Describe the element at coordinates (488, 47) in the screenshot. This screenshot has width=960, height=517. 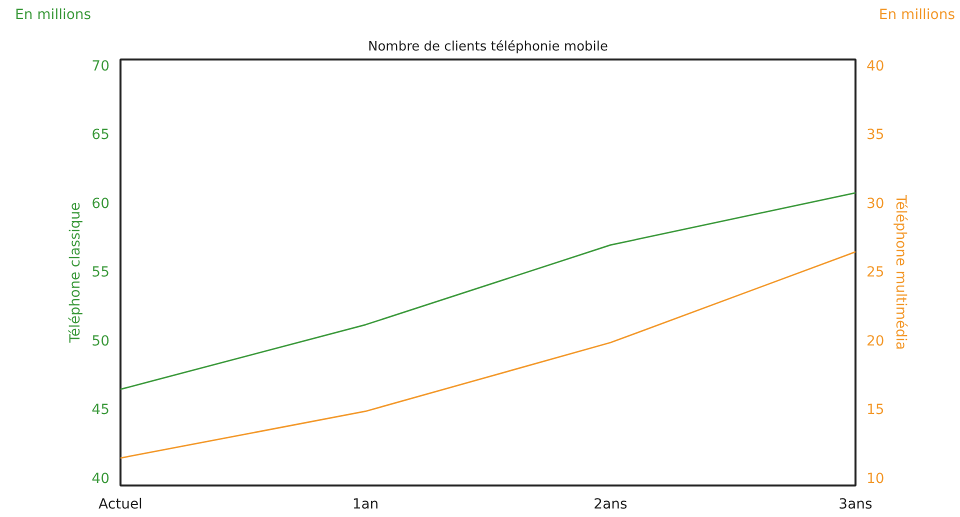
I see `chart-title: Nombre de clients téléphonie mobile` at that location.